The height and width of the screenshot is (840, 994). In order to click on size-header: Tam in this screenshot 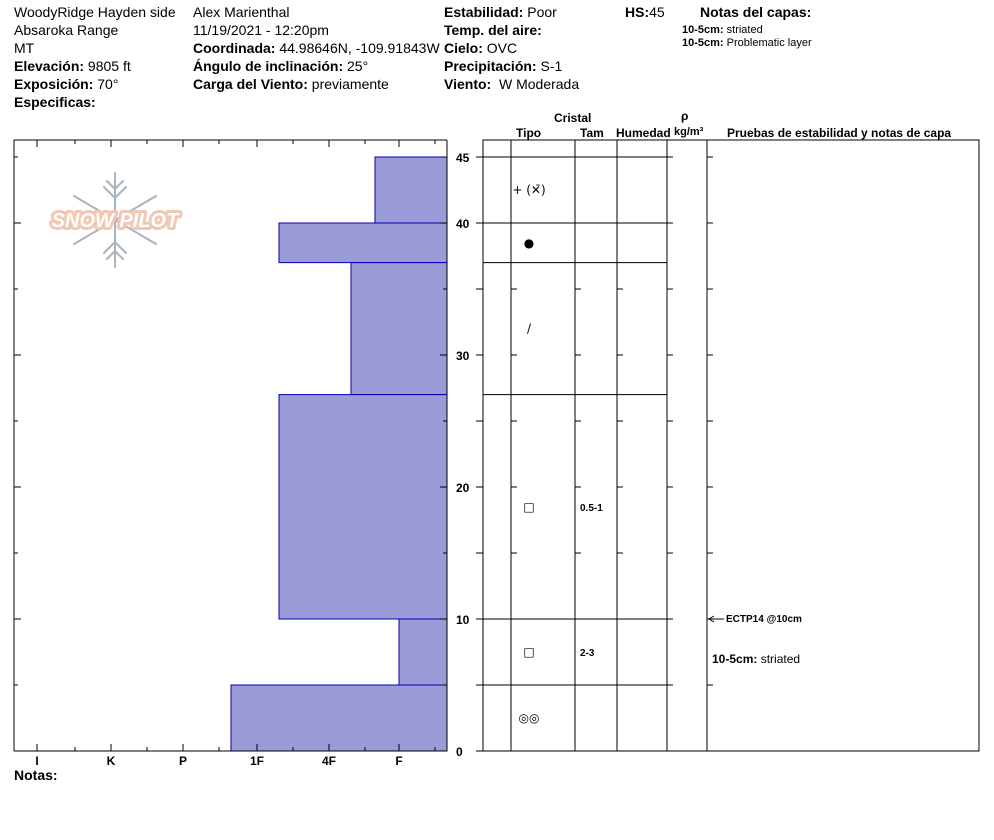, I will do `click(592, 133)`.